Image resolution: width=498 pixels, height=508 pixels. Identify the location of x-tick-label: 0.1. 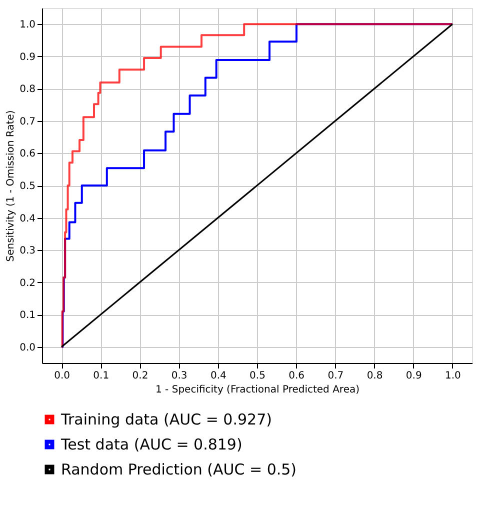
(101, 376).